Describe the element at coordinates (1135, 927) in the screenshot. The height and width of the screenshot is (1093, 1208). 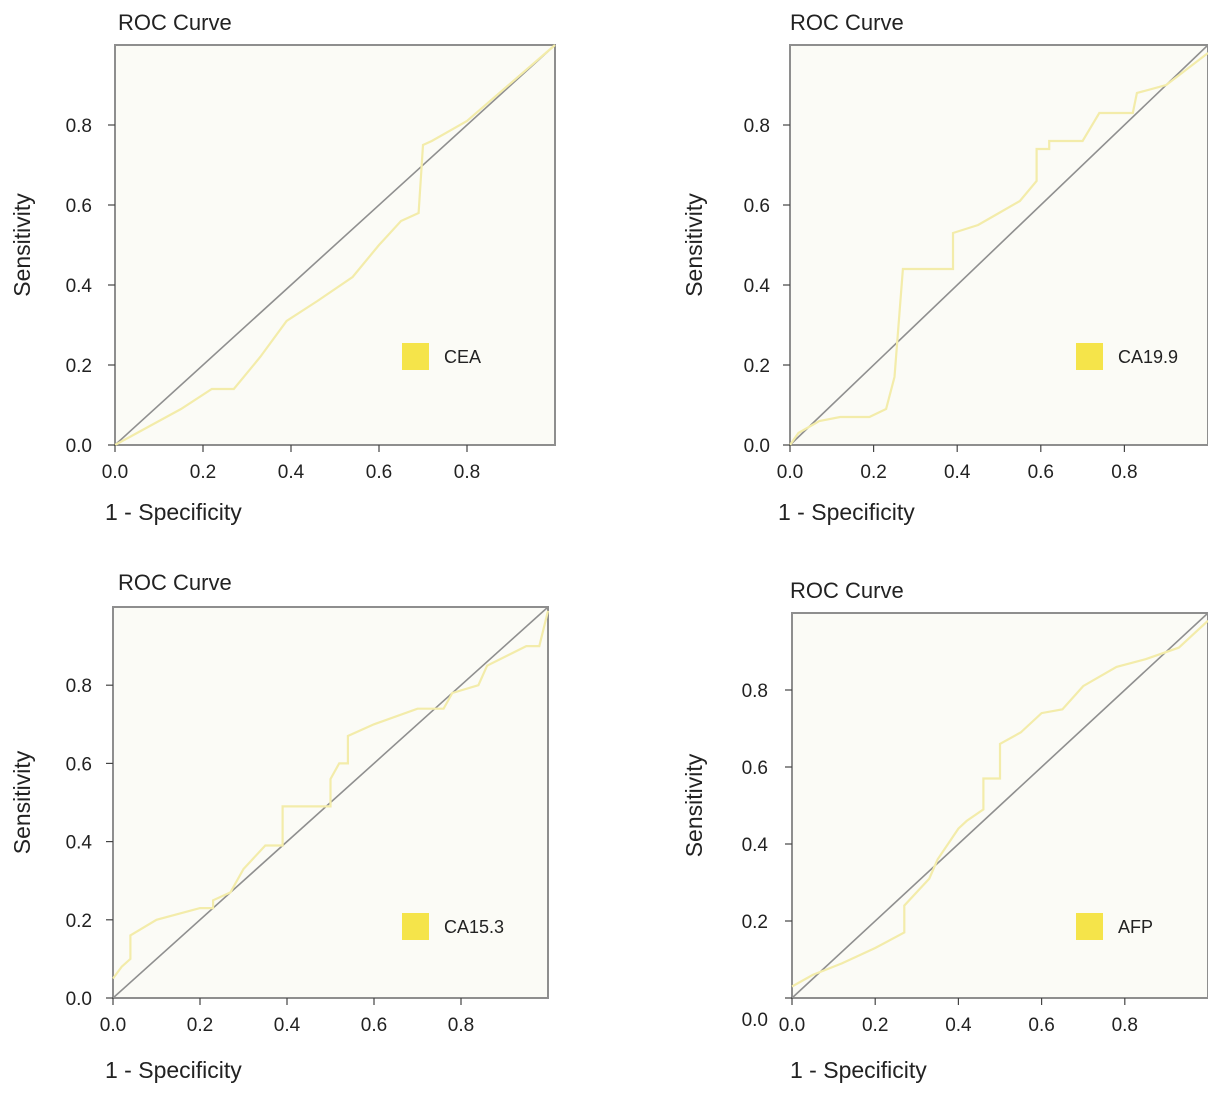
I see `legend-label: AFP` at that location.